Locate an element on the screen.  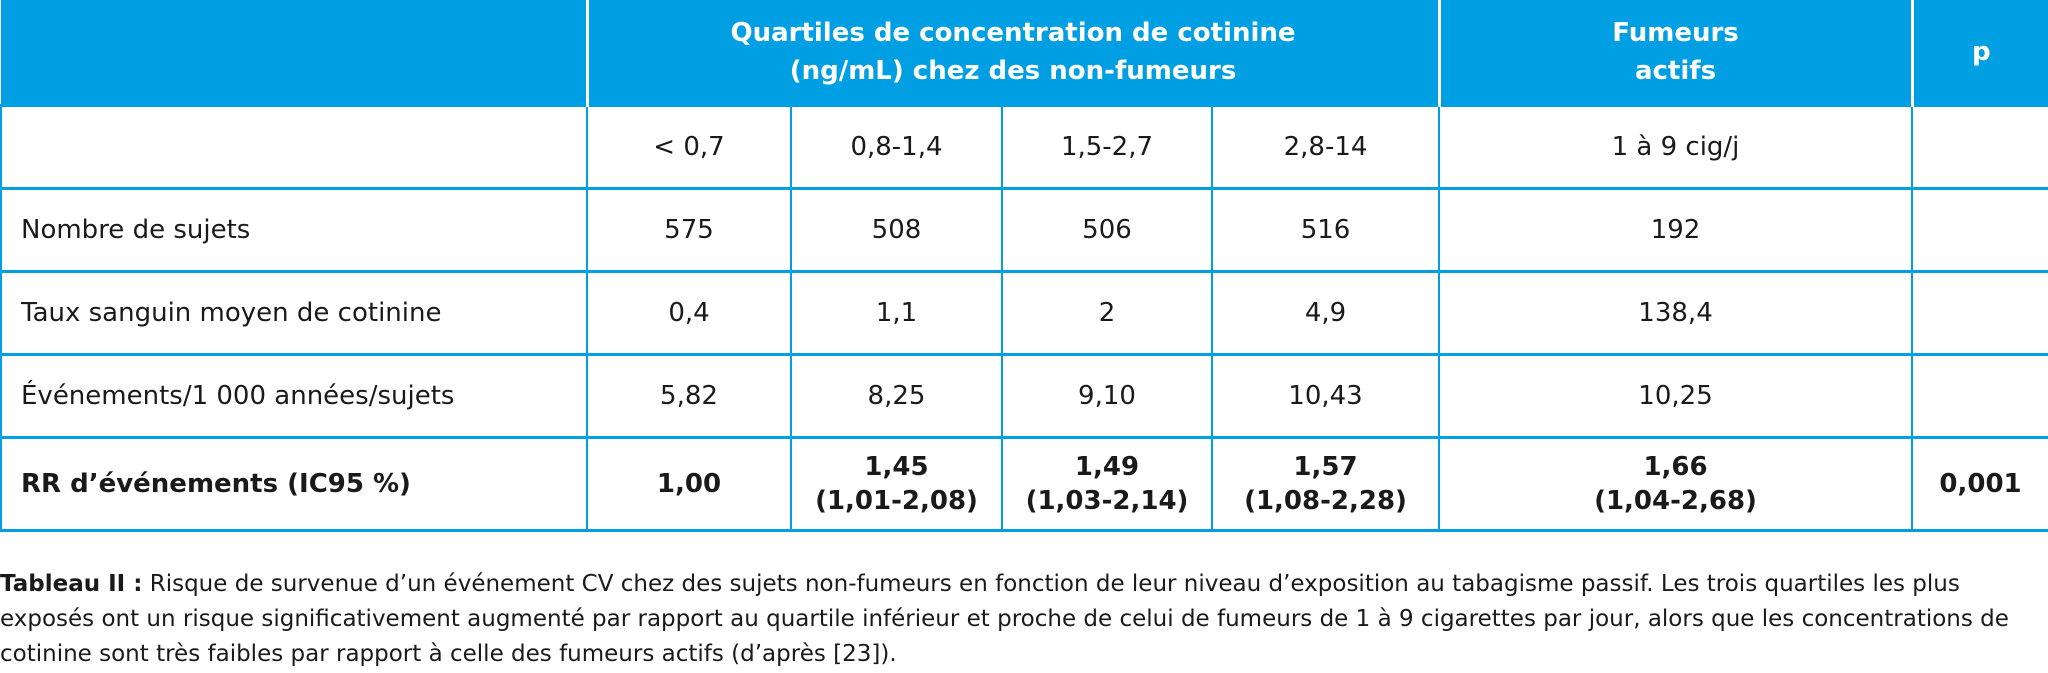
table-cell: 508 is located at coordinates (896, 230).